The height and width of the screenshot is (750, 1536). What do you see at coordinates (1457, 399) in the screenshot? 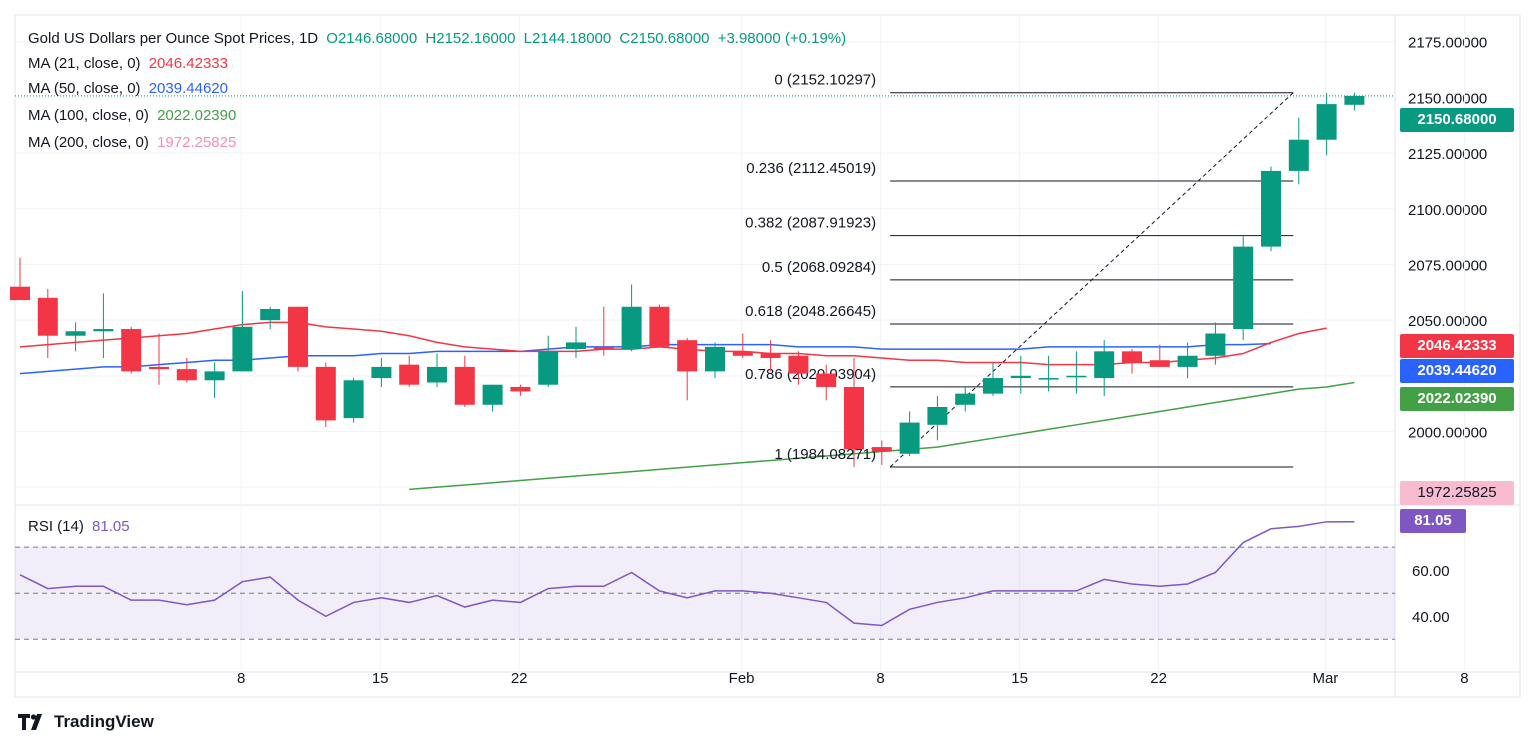
I see `ma100-price-tag: 2022.02390` at bounding box center [1457, 399].